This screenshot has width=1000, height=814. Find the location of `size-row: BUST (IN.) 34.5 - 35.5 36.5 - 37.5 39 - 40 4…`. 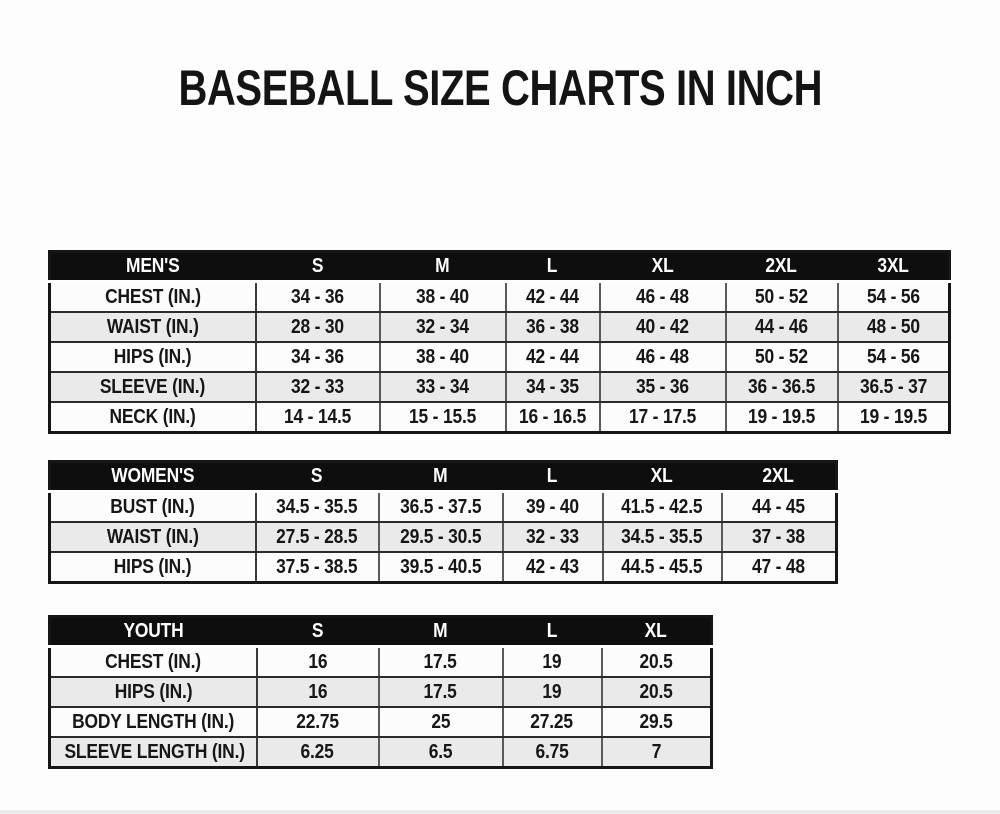

size-row: BUST (IN.) 34.5 - 35.5 36.5 - 37.5 39 - 40 4… is located at coordinates (443, 506).